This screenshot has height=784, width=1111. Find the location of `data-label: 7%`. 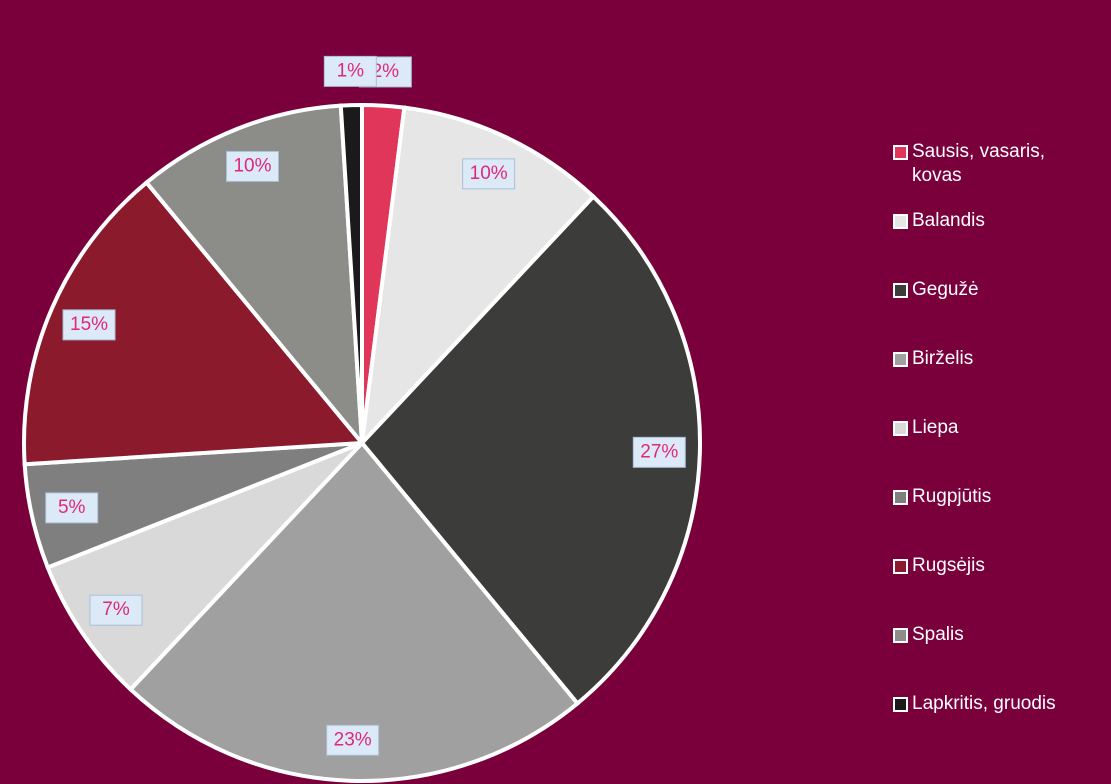

data-label: 7% is located at coordinates (116, 609).